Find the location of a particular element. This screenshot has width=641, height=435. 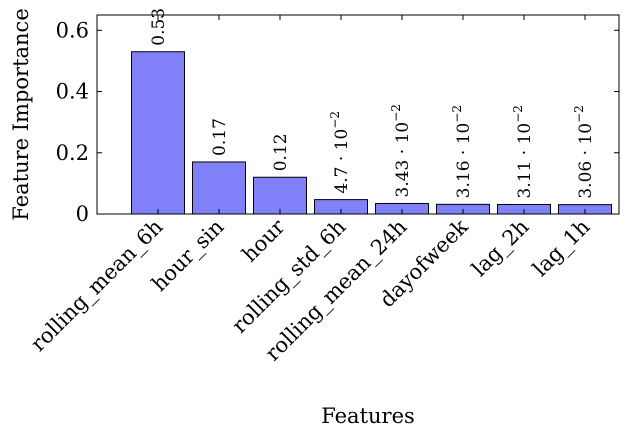

y-axis-title: Feature Importance is located at coordinates (21, 114).